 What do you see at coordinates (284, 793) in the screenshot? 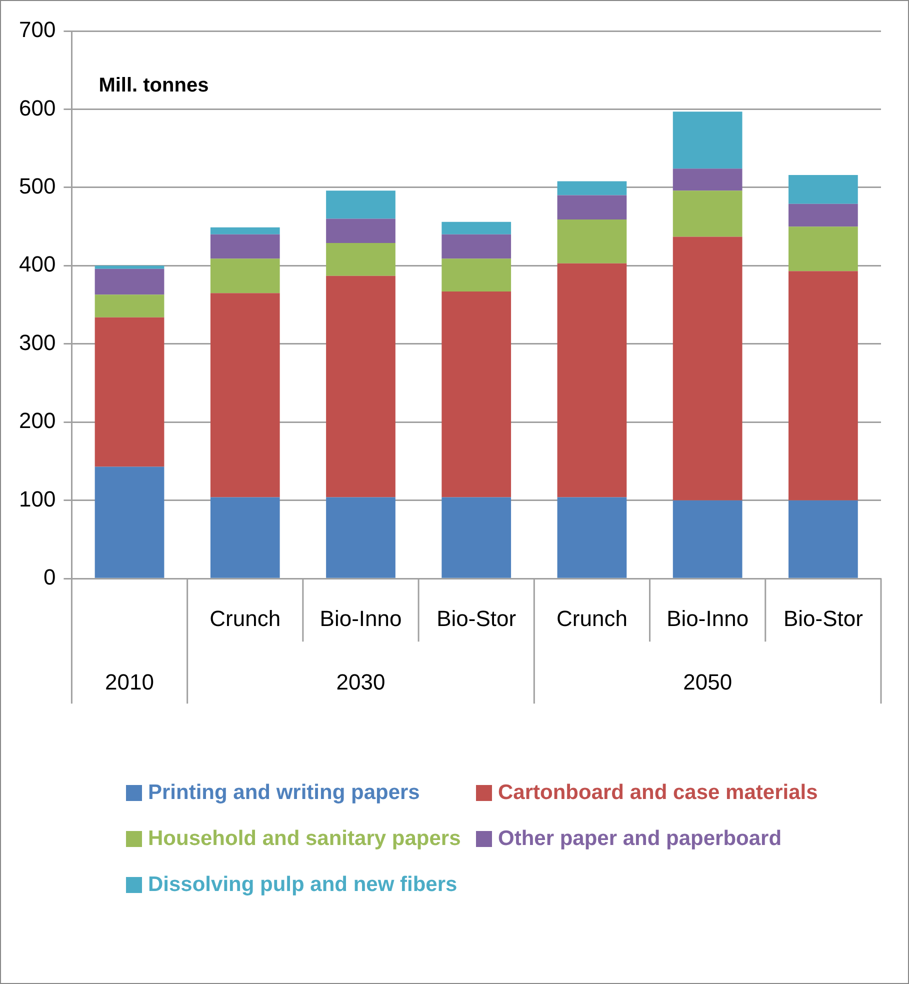
I see `legend-label: Printing and writing papers` at bounding box center [284, 793].